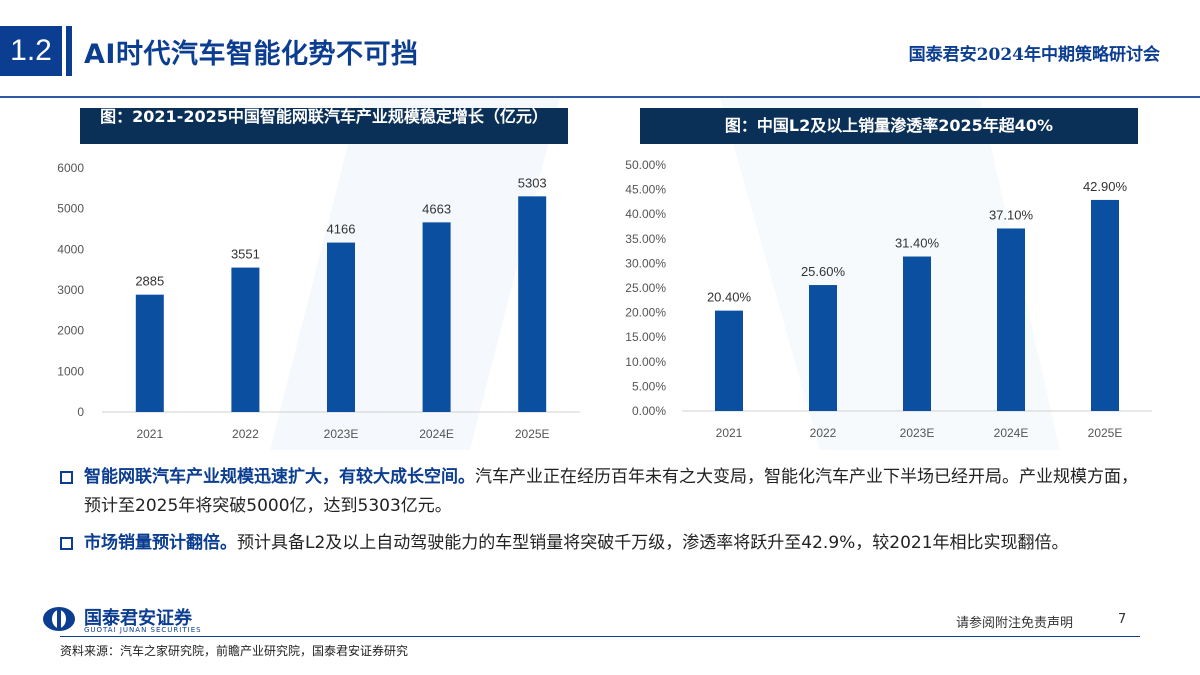  I want to click on source-note: 资料来源：汽车之家研究院，前瞻产业研究院，国泰君安证券研究, so click(234, 651).